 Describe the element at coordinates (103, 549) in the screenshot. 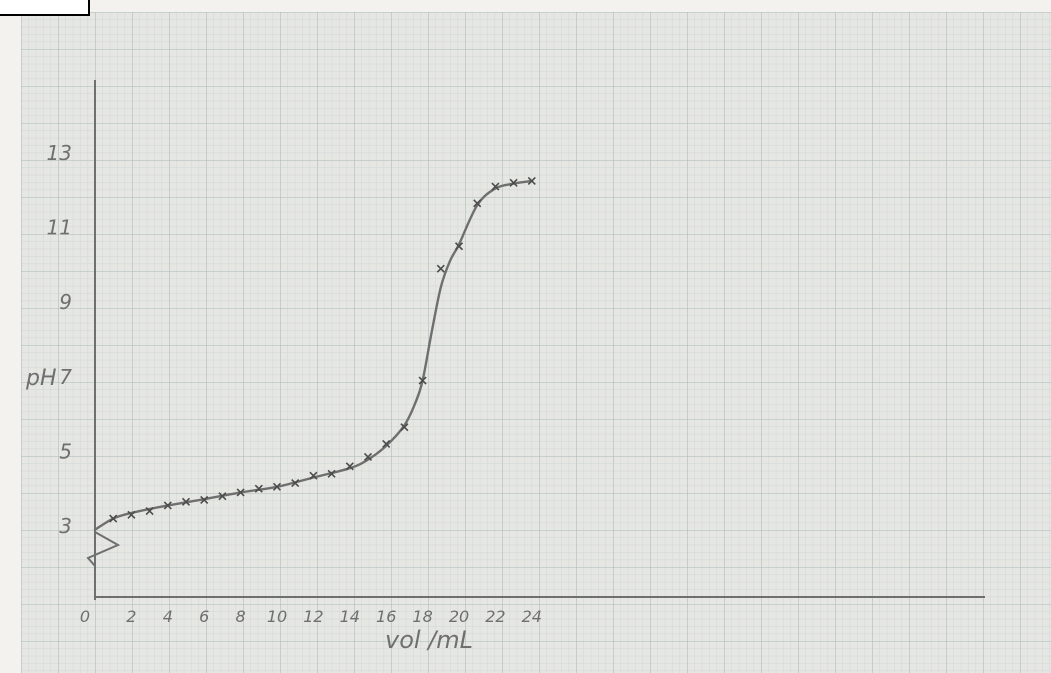

I see `axis-break-symbol` at that location.